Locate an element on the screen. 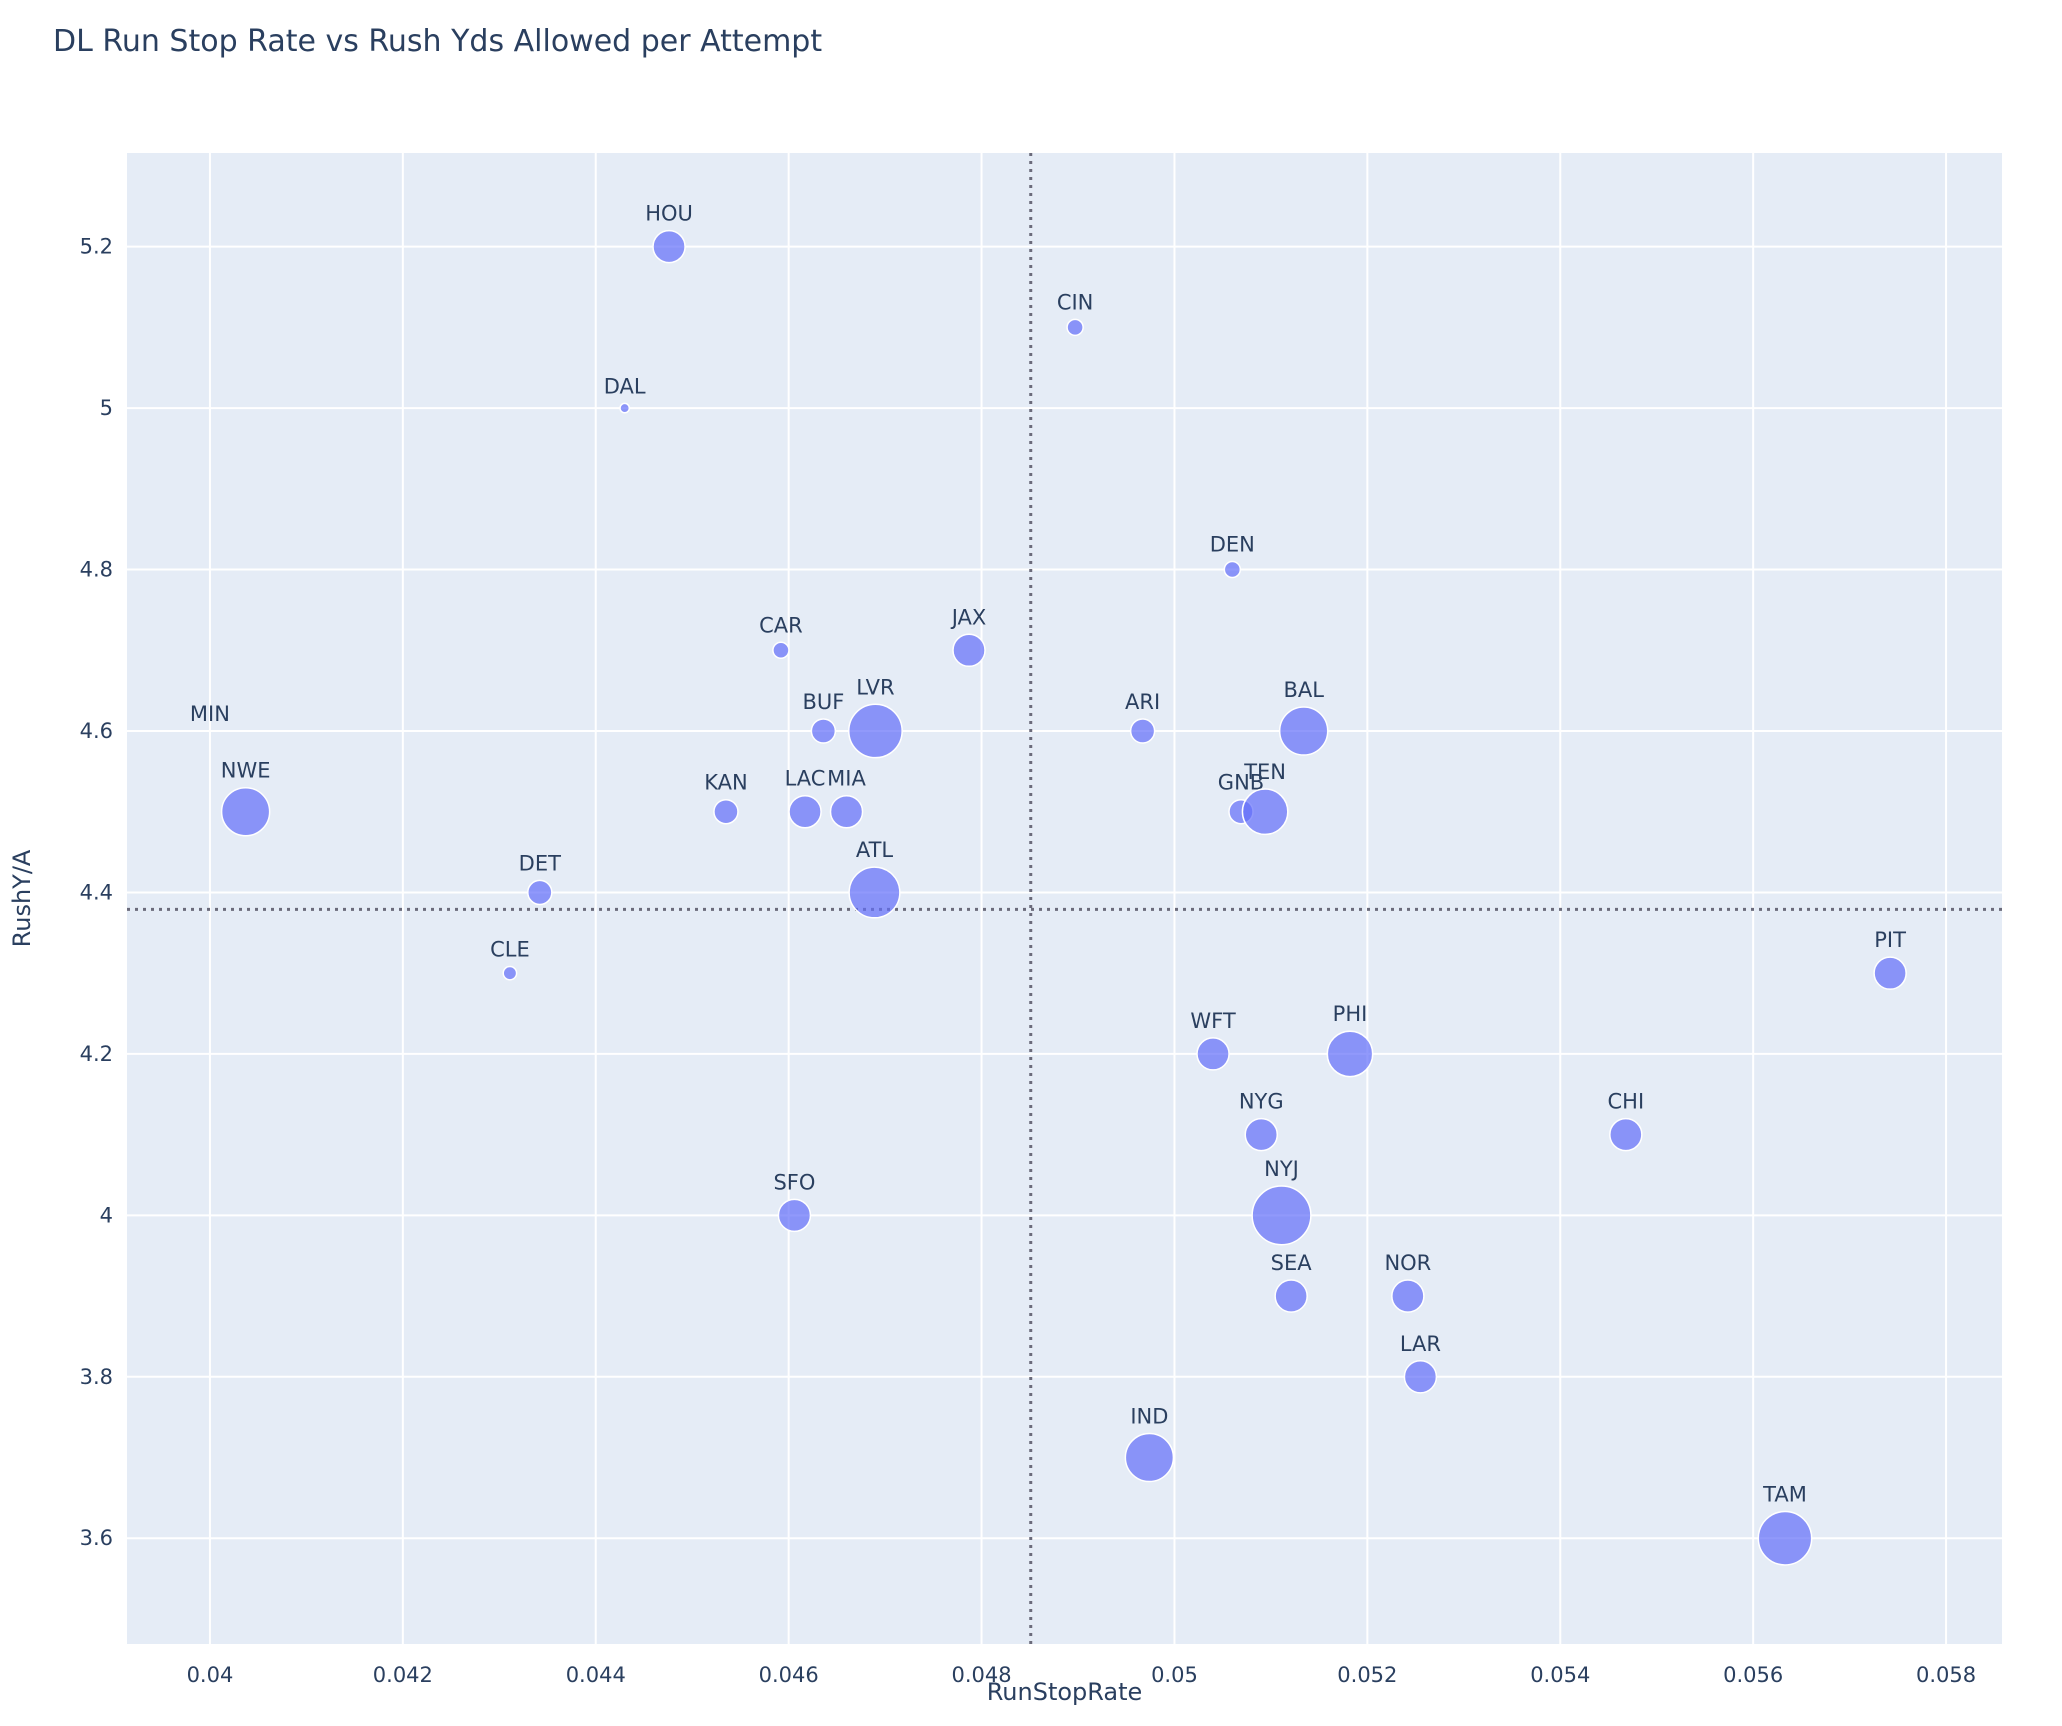 This screenshot has height=1726, width=2062. data-point-chi: CHI is located at coordinates (1626, 1121).